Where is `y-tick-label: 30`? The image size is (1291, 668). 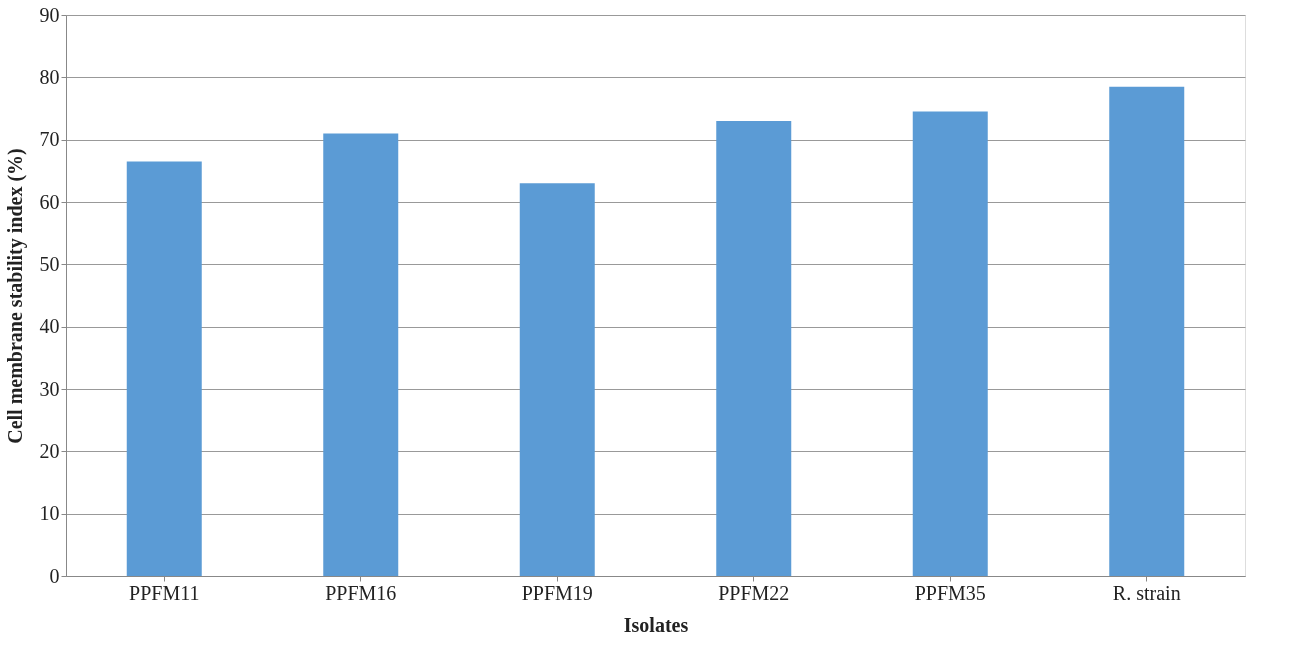
y-tick-label: 30 is located at coordinates (49, 388).